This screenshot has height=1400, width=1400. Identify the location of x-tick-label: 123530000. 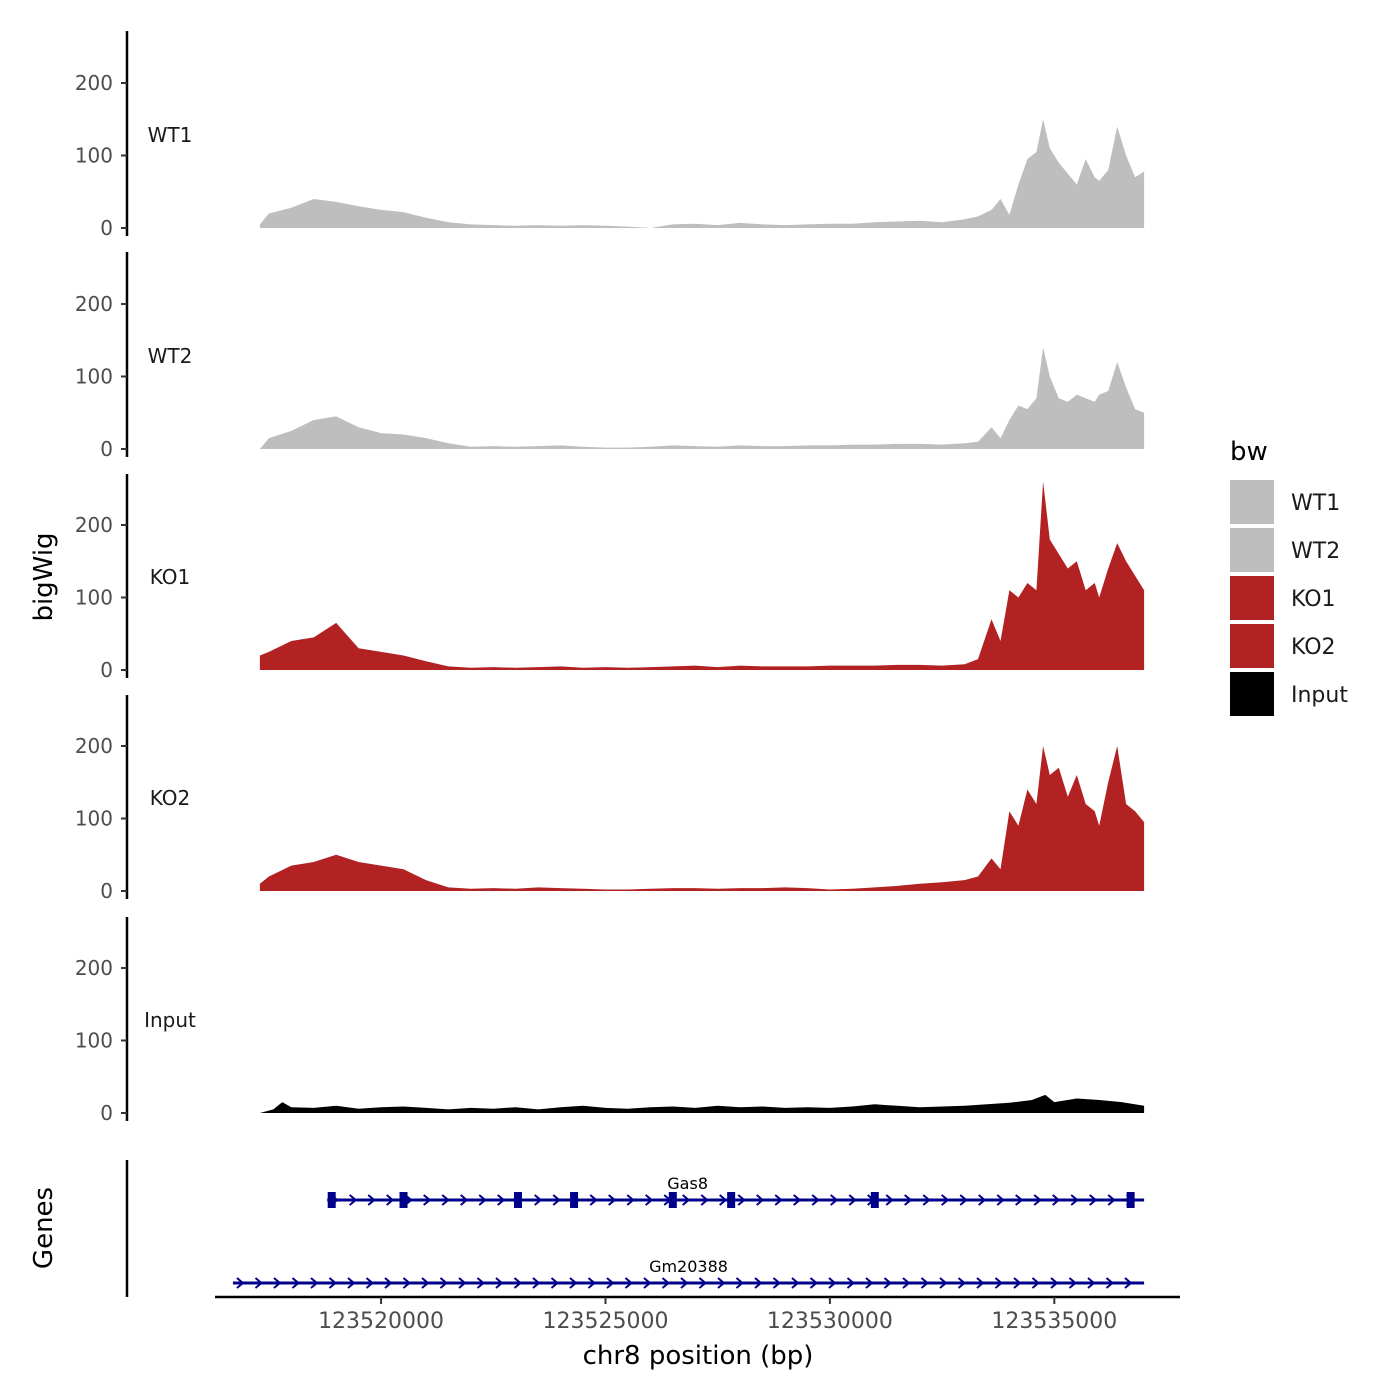
(830, 1321).